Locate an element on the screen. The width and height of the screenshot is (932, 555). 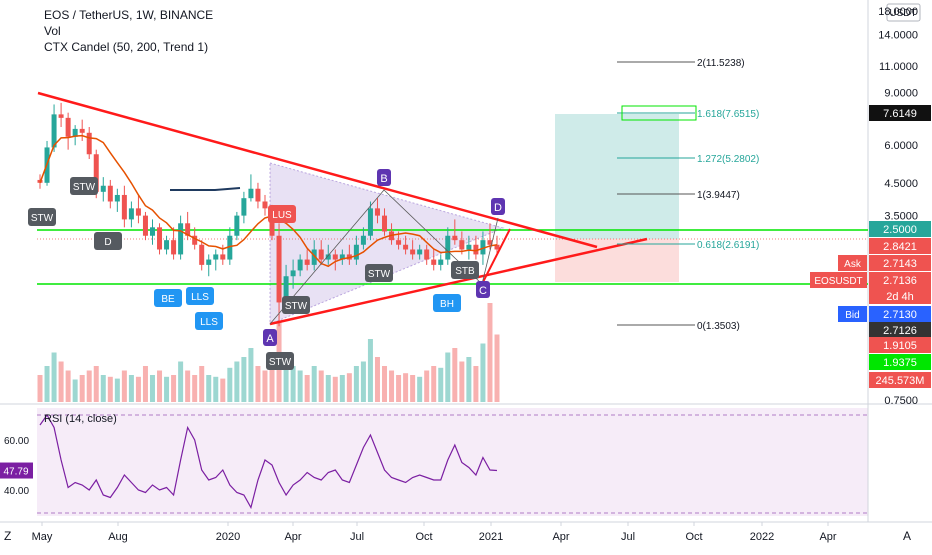
signal-badge-label: BE is located at coordinates (168, 299).